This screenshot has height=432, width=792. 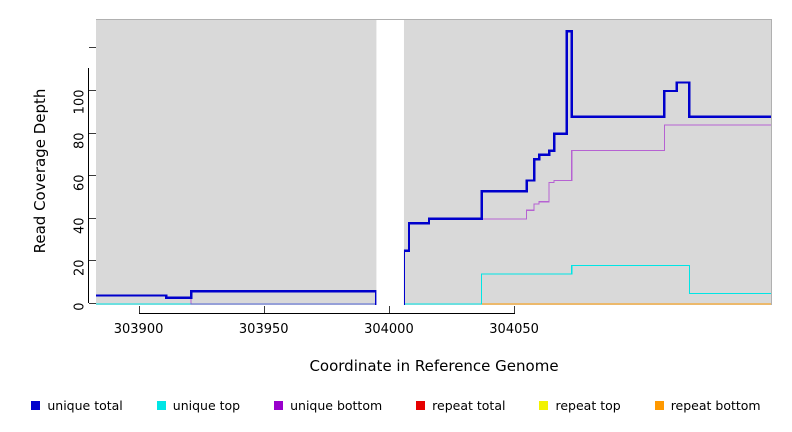 What do you see at coordinates (327, 313) in the screenshot?
I see `x-axis-spine` at bounding box center [327, 313].